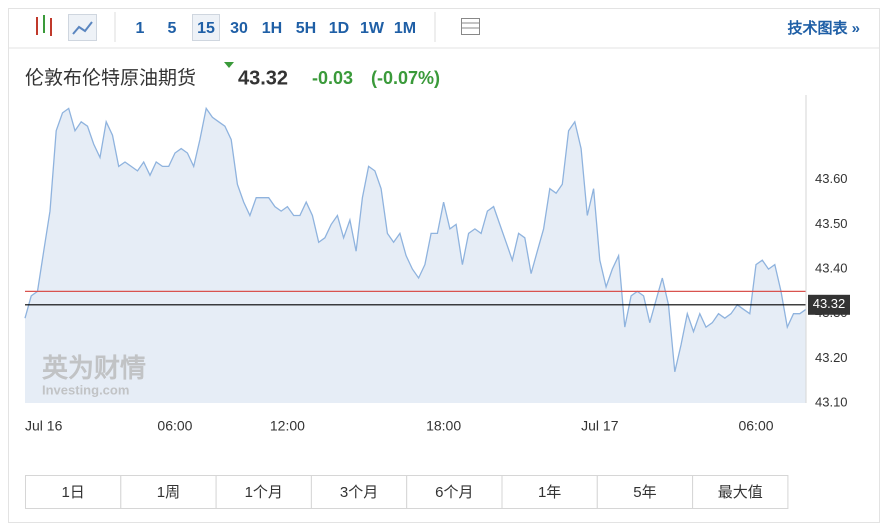  I want to click on interval-button: 1D, so click(339, 28).